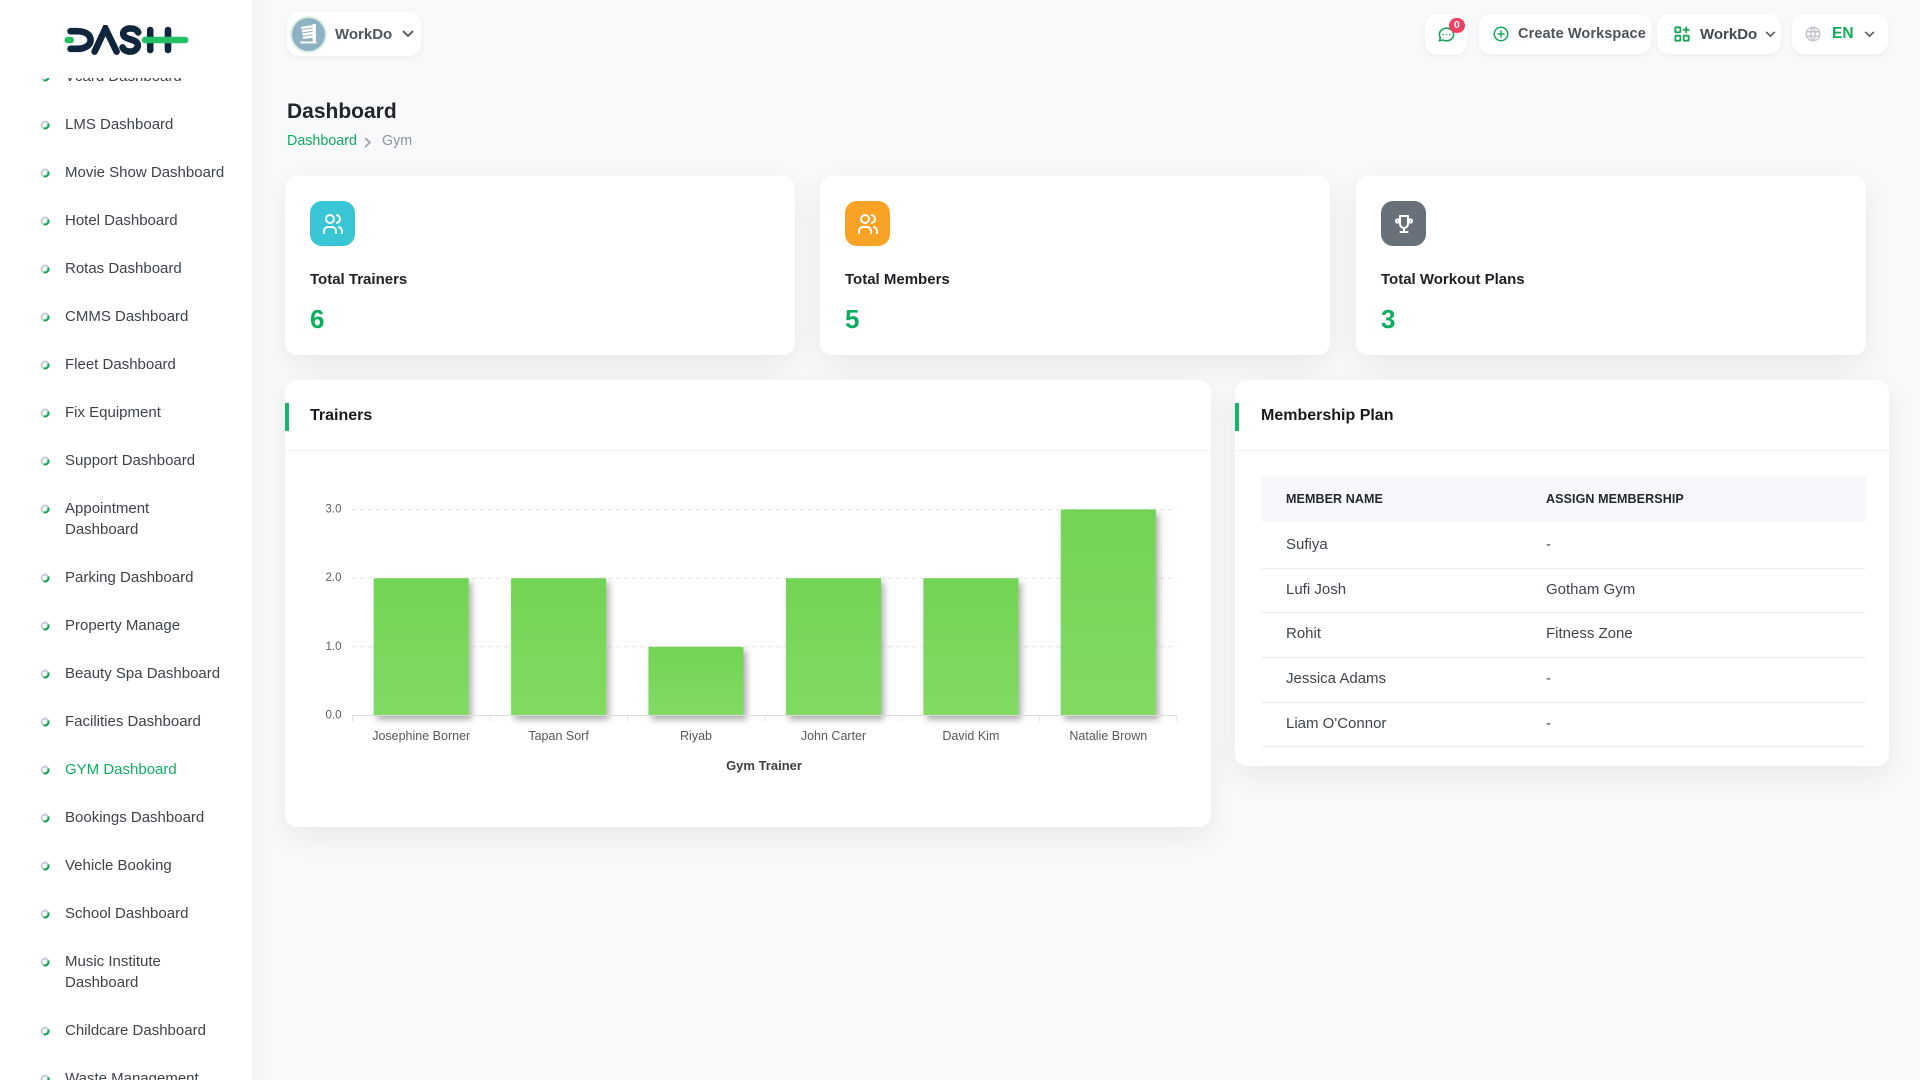  What do you see at coordinates (558, 736) in the screenshot?
I see `svg-text: Tapan Sorf` at bounding box center [558, 736].